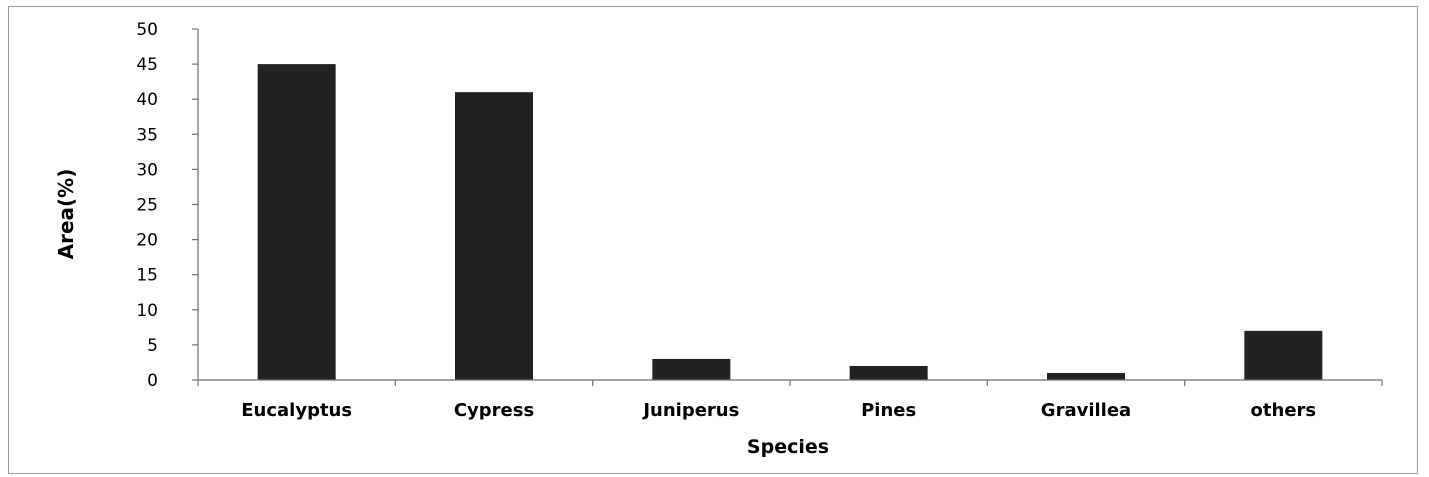 This screenshot has width=1429, height=477. I want to click on x-category-label: others, so click(1284, 410).